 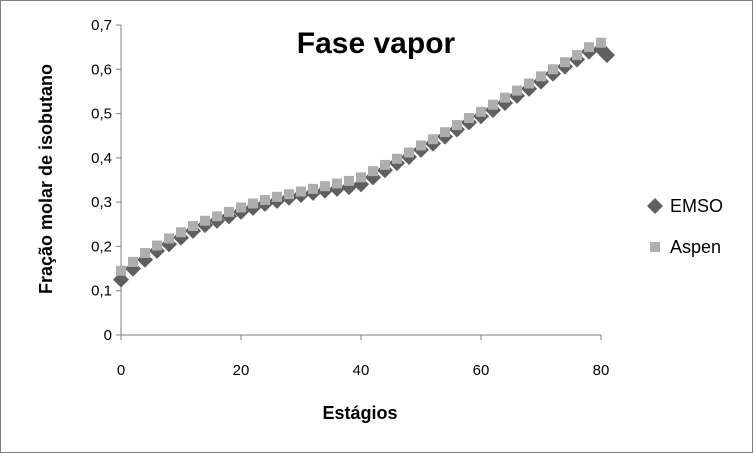 What do you see at coordinates (46, 179) in the screenshot?
I see `y-axis-label: Fração molar de isobutano` at bounding box center [46, 179].